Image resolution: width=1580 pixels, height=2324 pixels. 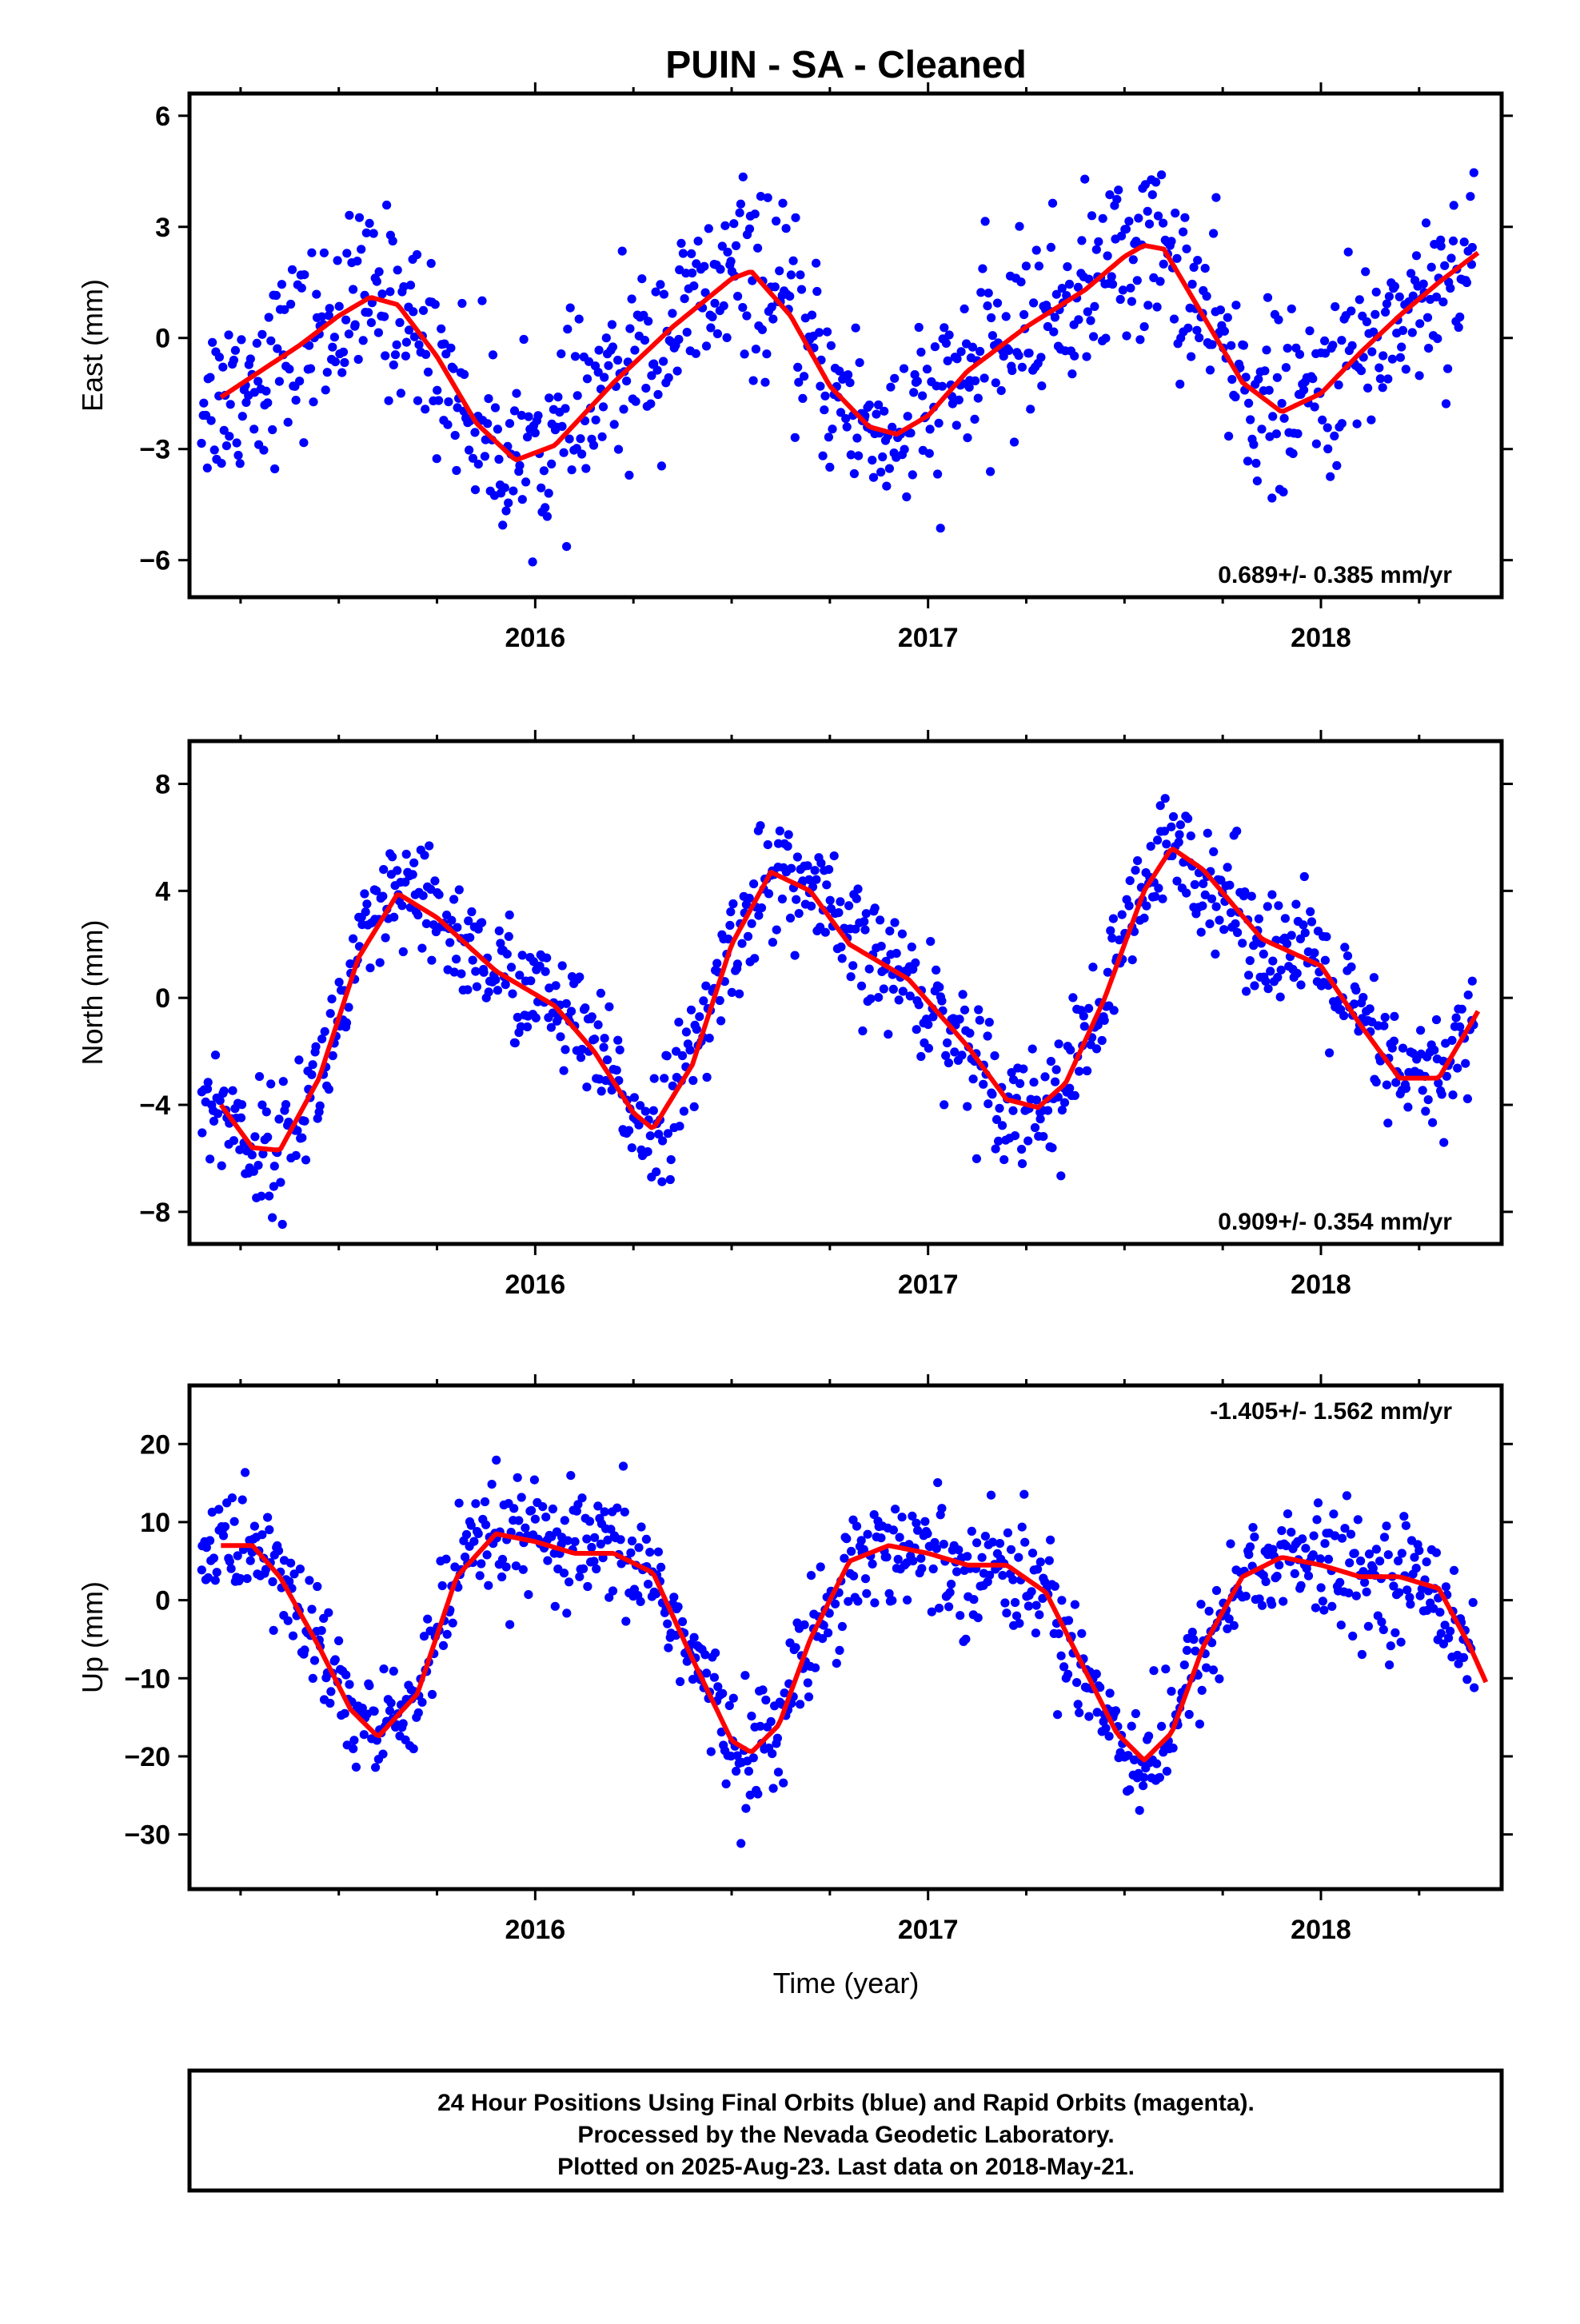 I want to click on north-y-axis-label: North (mm), so click(x=93, y=993).